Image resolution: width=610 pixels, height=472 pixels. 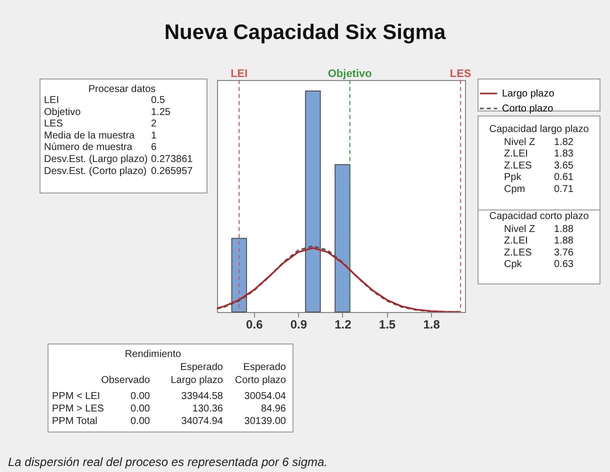 What do you see at coordinates (88, 148) in the screenshot?
I see `text: Número de muestra` at bounding box center [88, 148].